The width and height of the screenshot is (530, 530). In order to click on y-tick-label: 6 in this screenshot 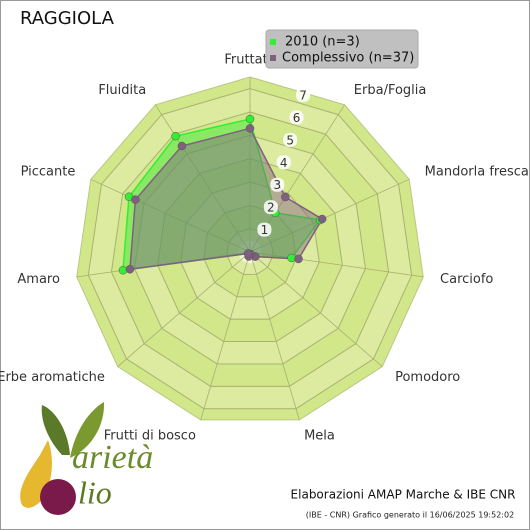, I will do `click(297, 118)`.